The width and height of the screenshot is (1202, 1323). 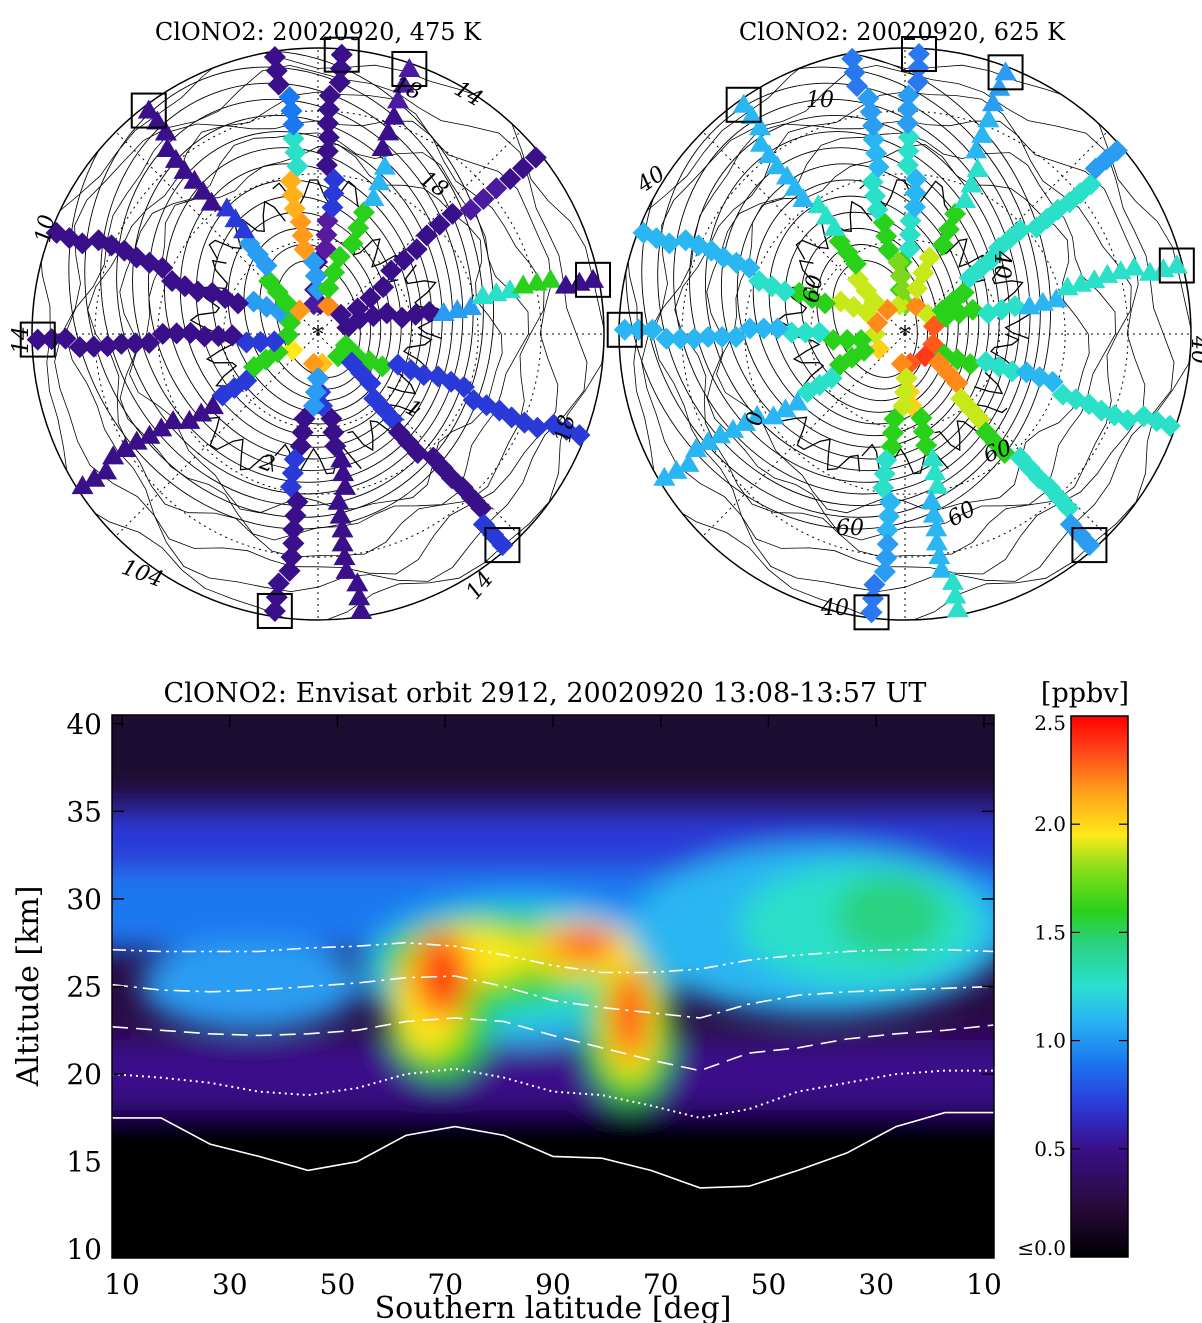 What do you see at coordinates (553, 1307) in the screenshot?
I see `curtain-plot-x-label: Southern latitude [deg]` at bounding box center [553, 1307].